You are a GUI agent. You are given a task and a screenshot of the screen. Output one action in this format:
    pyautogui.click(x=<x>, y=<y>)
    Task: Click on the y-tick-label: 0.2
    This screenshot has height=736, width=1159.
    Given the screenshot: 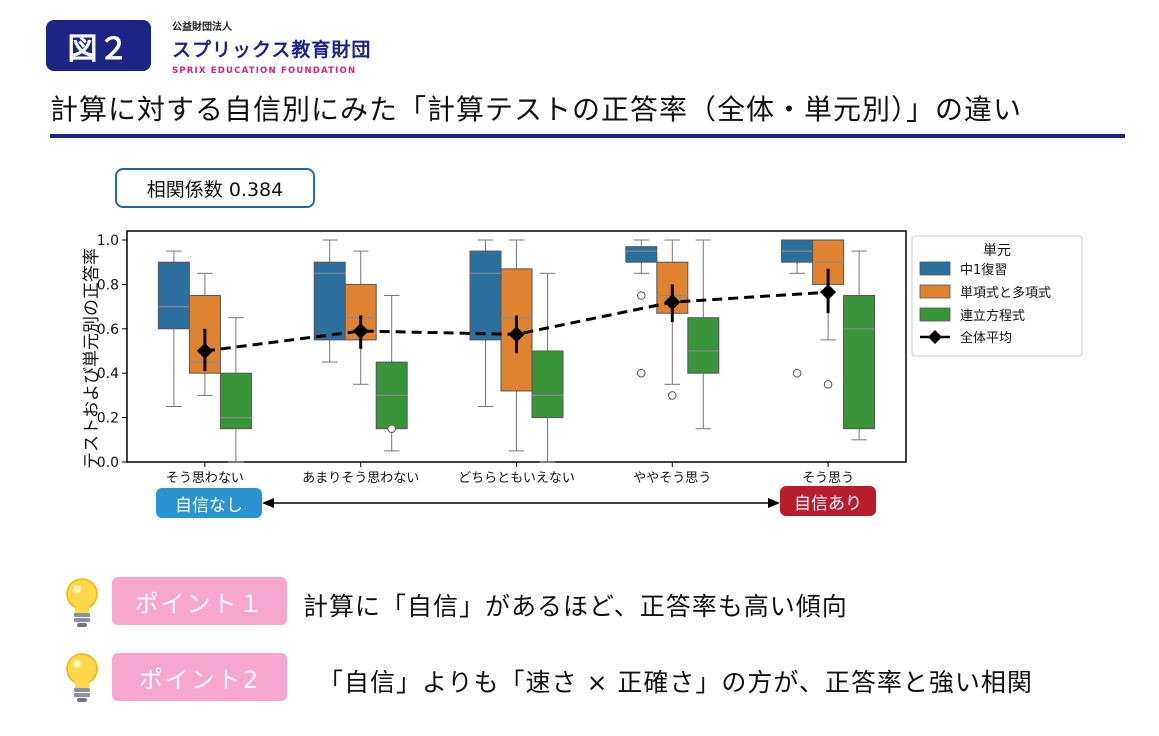 What is the action you would take?
    pyautogui.click(x=108, y=419)
    